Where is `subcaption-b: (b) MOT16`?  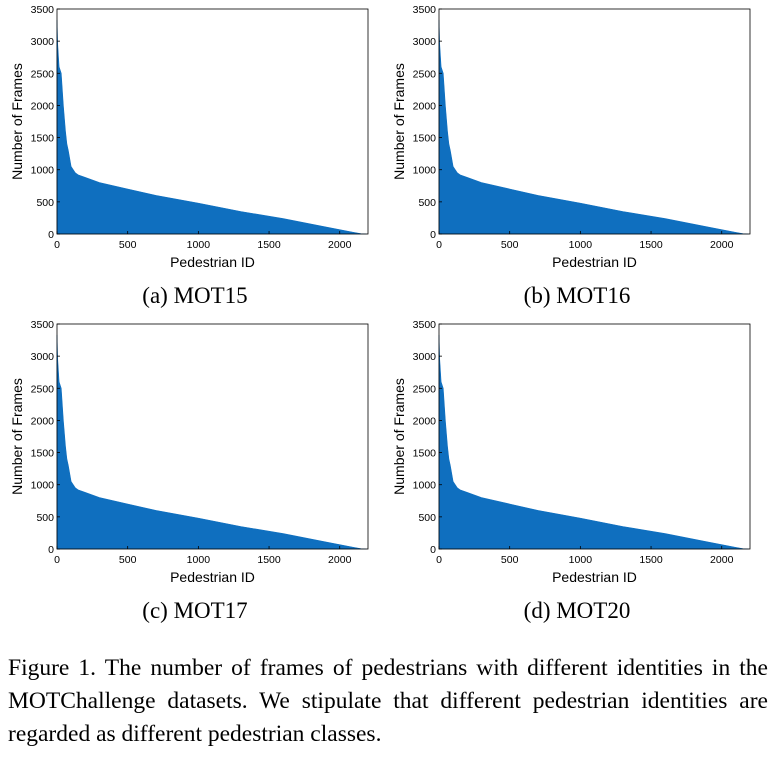
subcaption-b: (b) MOT16 is located at coordinates (577, 295).